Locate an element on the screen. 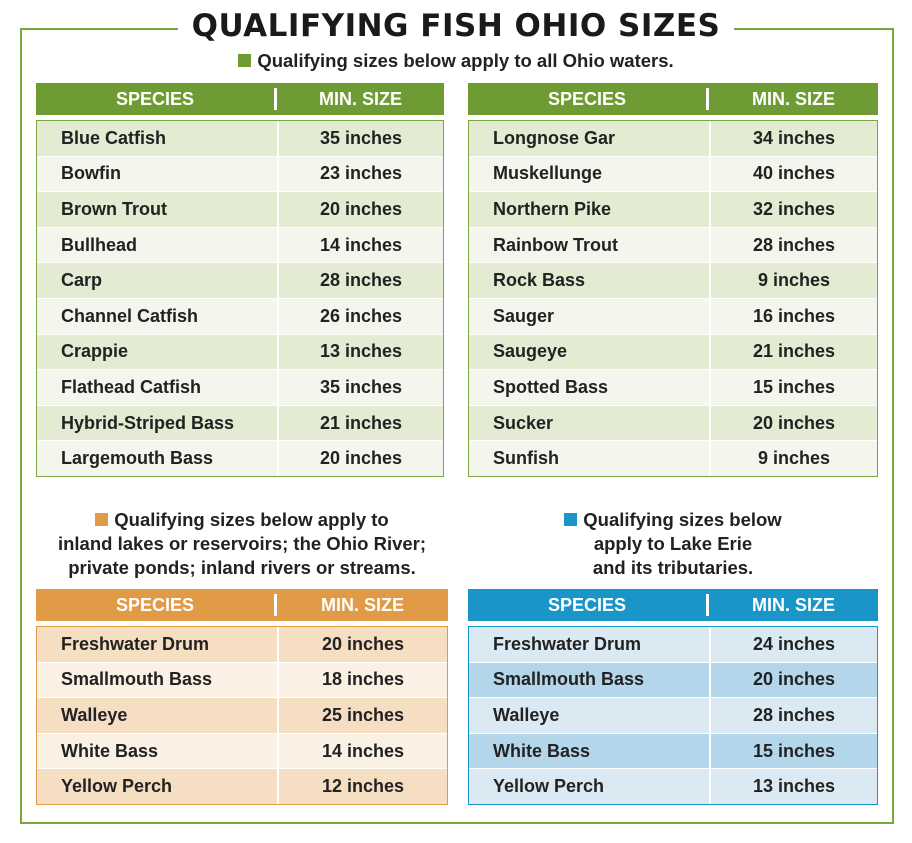  table-row: Carp 28 inches is located at coordinates (240, 280).